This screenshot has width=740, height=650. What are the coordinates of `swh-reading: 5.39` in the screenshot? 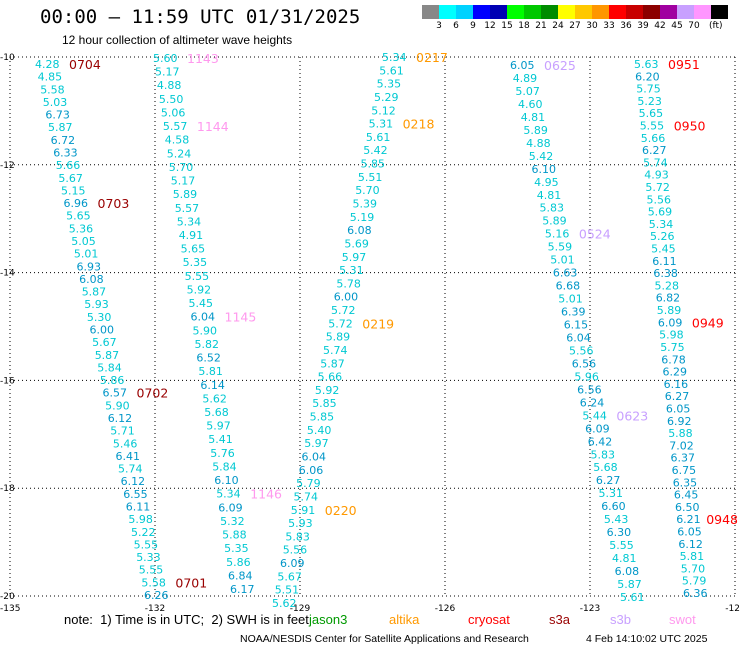 It's located at (365, 204).